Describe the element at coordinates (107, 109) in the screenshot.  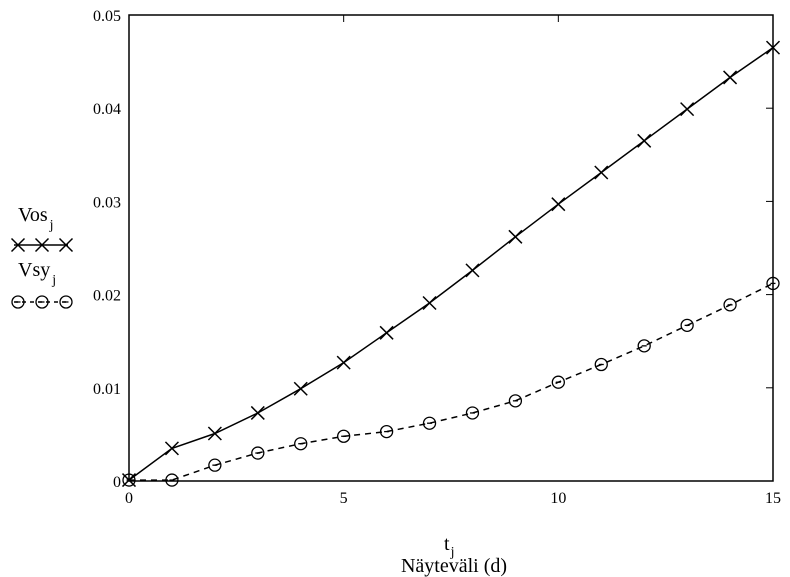
I see `y-tick-label: 0.04` at that location.